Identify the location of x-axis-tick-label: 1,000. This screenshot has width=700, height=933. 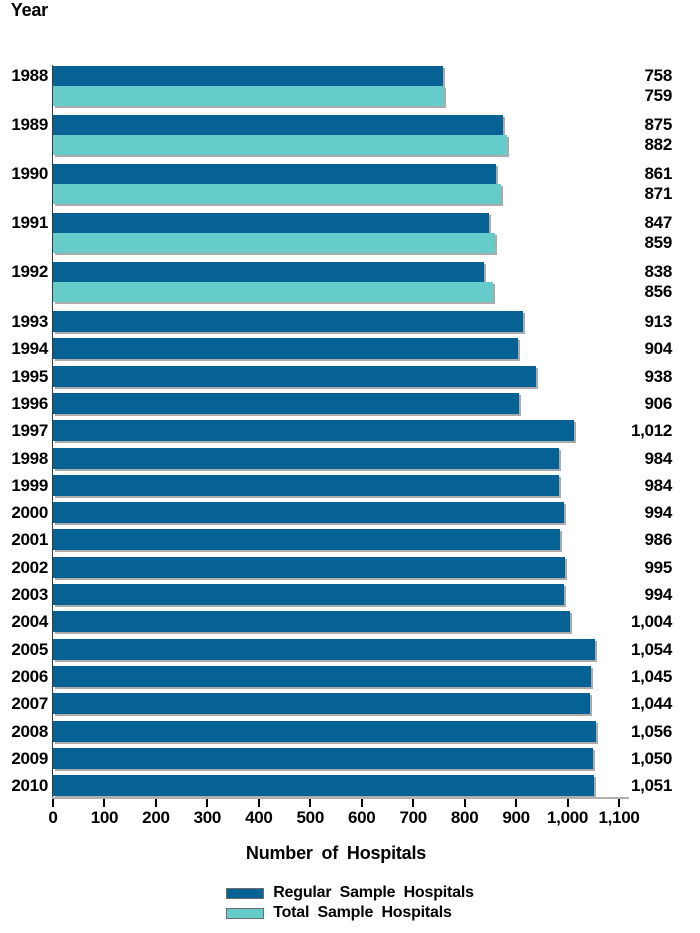
(568, 817).